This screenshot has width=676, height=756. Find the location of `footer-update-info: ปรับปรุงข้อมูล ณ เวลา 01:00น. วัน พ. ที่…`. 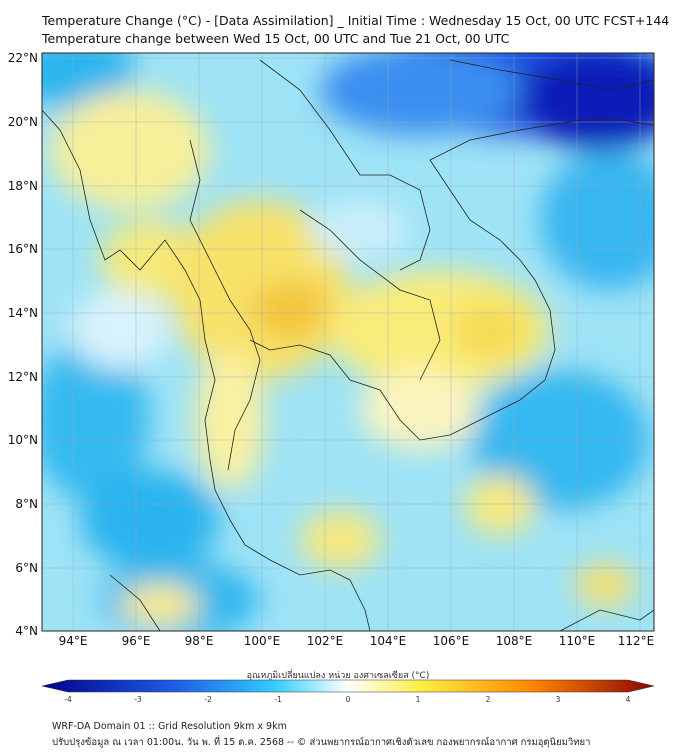

footer-update-info: ปรับปรุงข้อมูล ณ เวลา 01:00น. วัน พ. ที่… is located at coordinates (321, 742).